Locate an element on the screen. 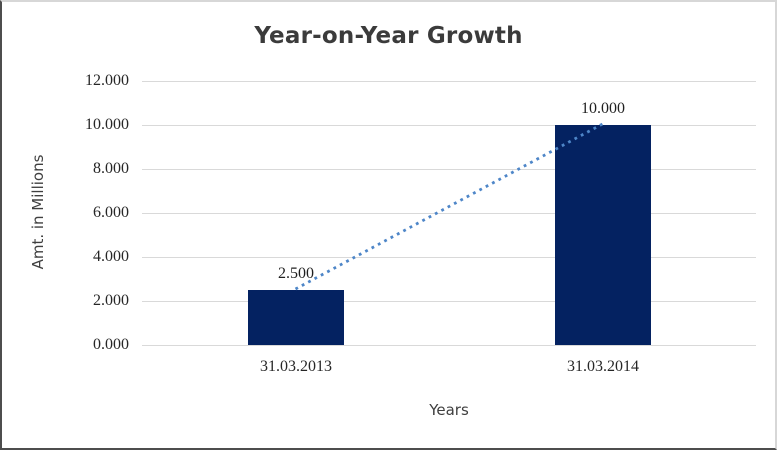  y-tick-label: 4.000 is located at coordinates (111, 256).